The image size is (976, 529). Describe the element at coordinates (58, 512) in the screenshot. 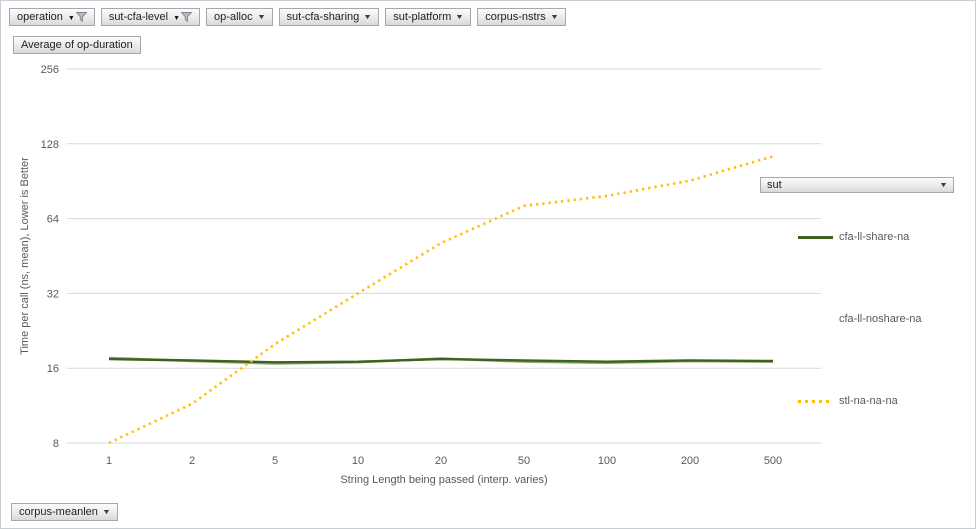

I see `axis-field-label: corpus-meanlen` at that location.